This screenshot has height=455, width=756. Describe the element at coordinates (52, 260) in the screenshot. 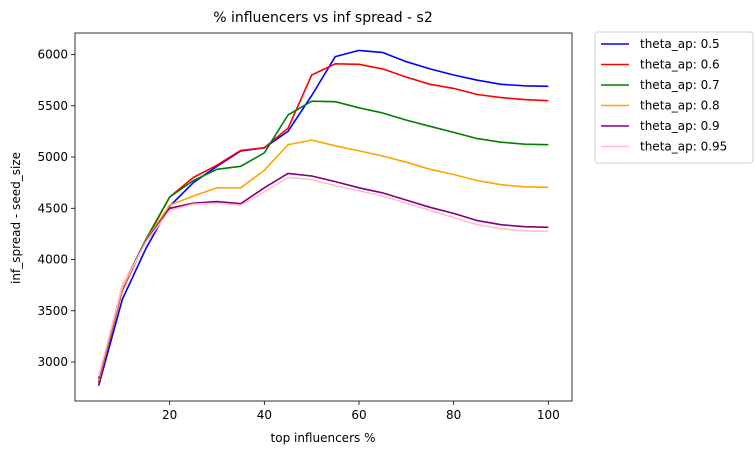

I see `y-tick-label: 4000` at that location.